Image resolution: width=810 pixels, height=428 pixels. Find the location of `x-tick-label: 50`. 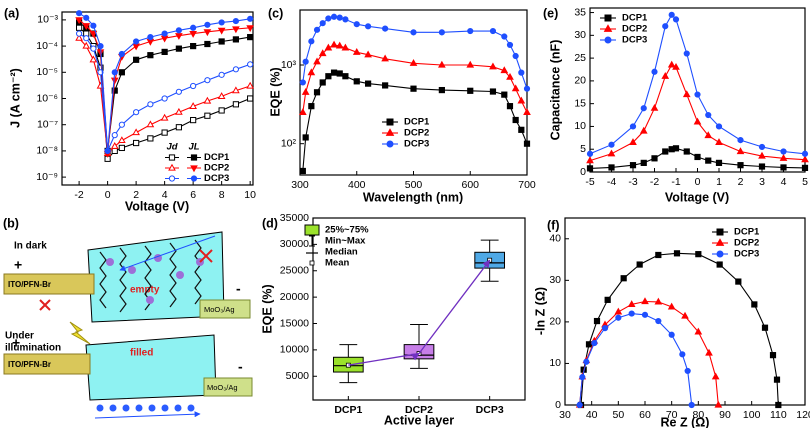

x-tick-label: 50 is located at coordinates (618, 415).